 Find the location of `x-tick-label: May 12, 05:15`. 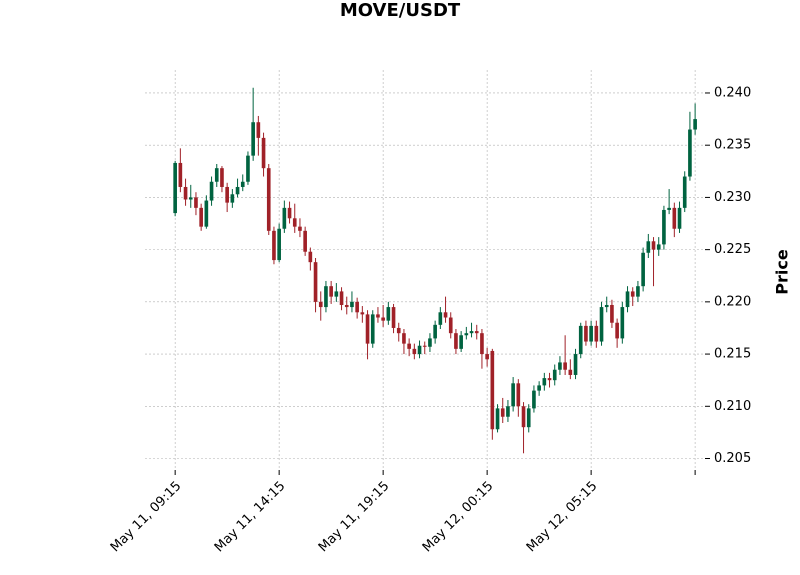

x-tick-label: May 12, 05:15 is located at coordinates (562, 517).